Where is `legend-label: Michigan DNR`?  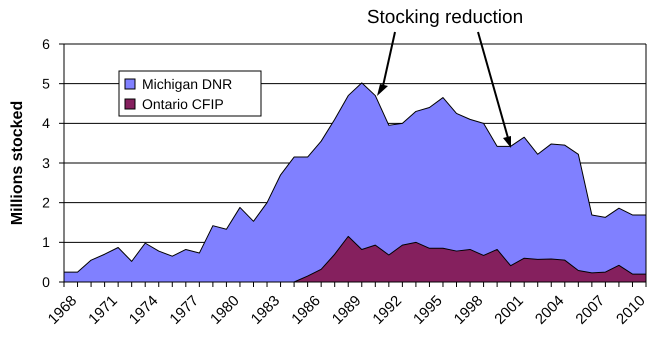
legend-label: Michigan DNR is located at coordinates (187, 84).